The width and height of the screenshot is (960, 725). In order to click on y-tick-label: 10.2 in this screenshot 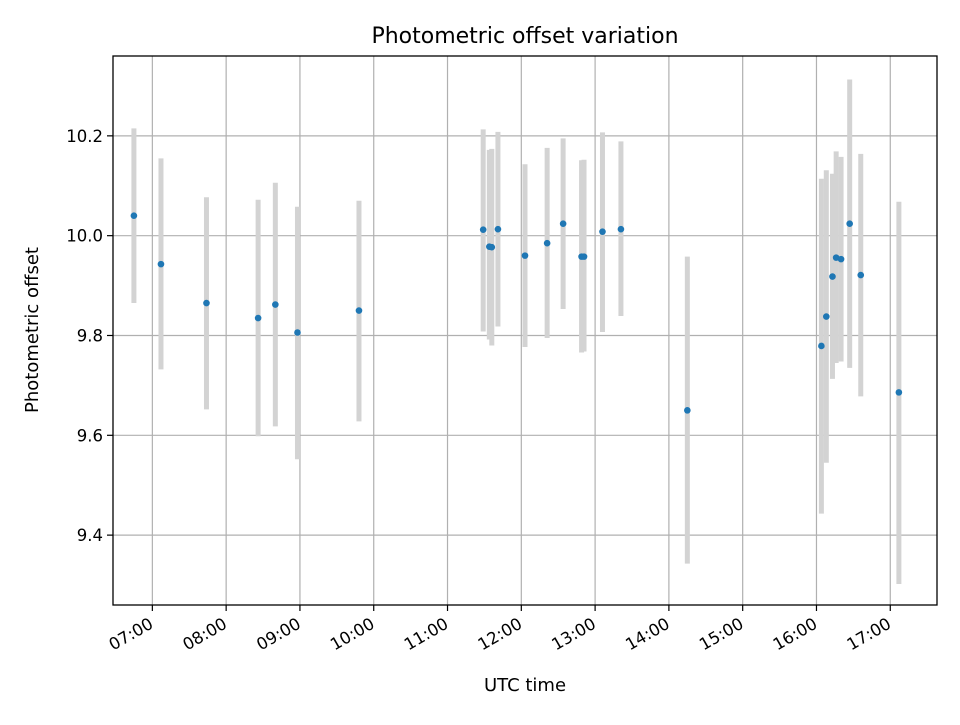, I will do `click(84, 136)`.